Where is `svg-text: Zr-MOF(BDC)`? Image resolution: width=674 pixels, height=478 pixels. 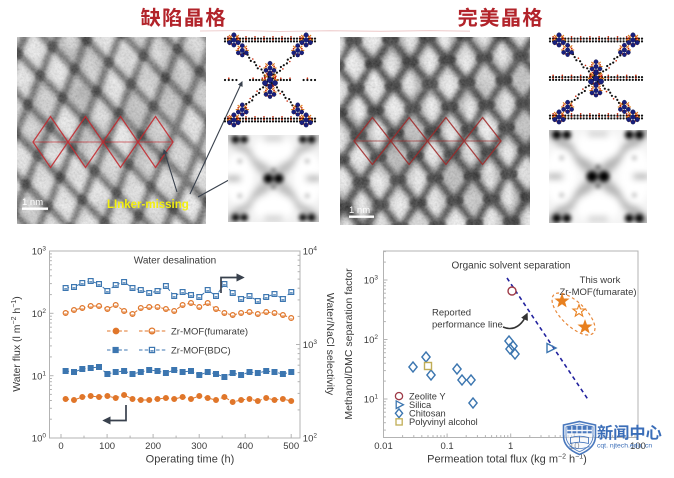 svg-text: Zr-MOF(BDC) is located at coordinates (201, 351).